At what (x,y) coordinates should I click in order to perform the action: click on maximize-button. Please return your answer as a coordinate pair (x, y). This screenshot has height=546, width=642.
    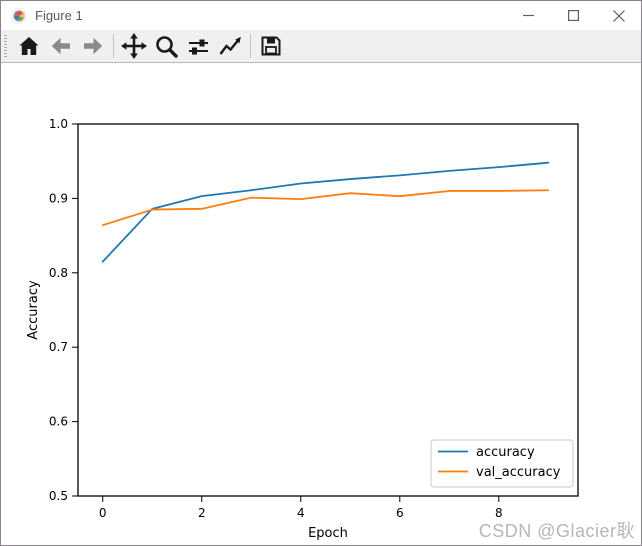
    Looking at the image, I should click on (573, 15).